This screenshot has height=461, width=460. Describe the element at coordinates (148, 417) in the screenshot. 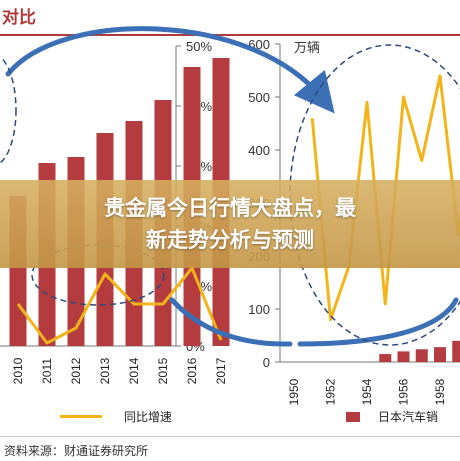

I see `legend-line-label: 同比增速` at that location.